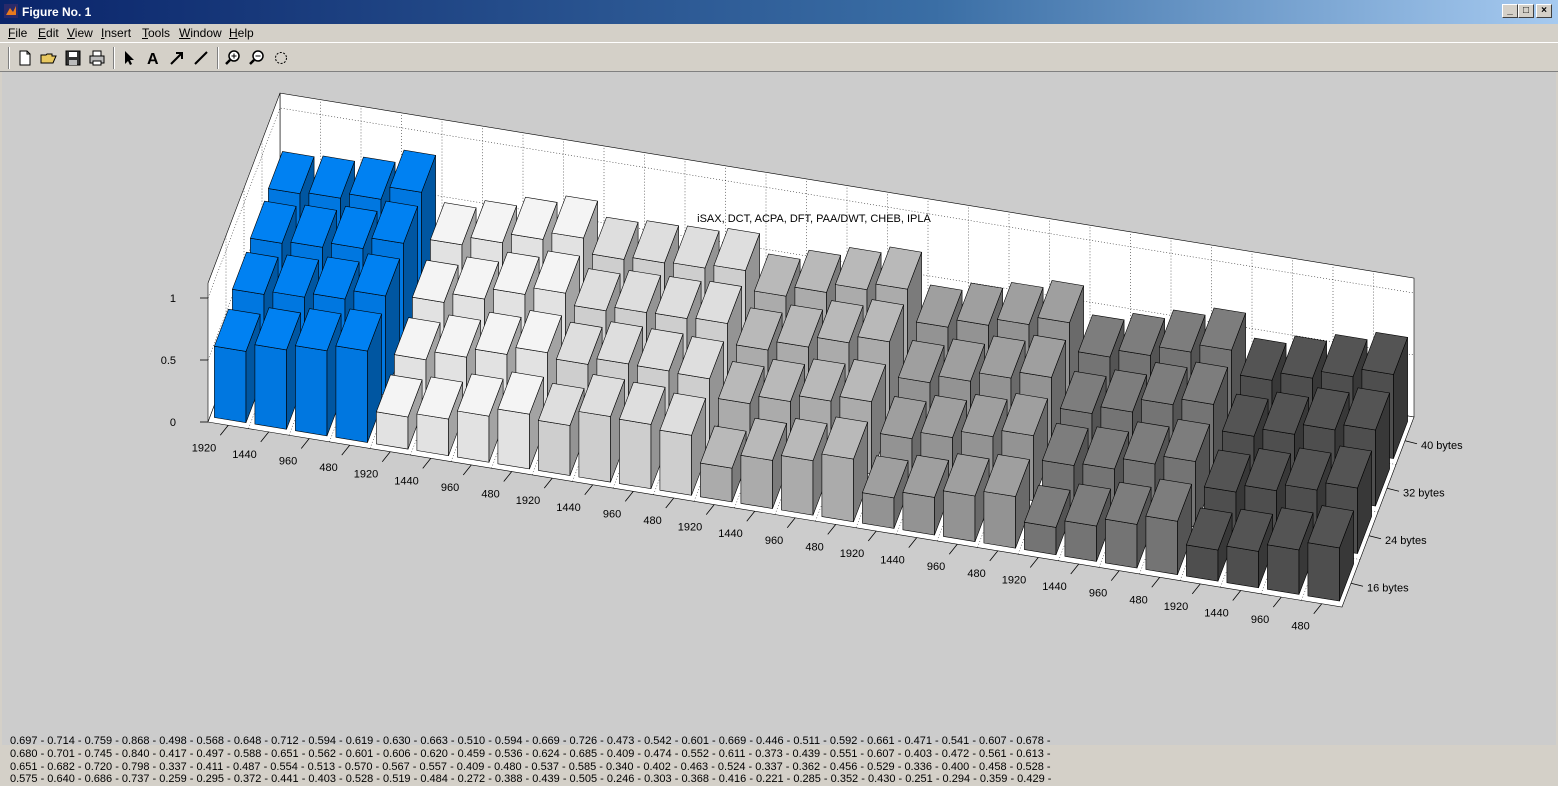 This screenshot has width=1558, height=786. Describe the element at coordinates (201, 58) in the screenshot. I see `line-icon` at that location.